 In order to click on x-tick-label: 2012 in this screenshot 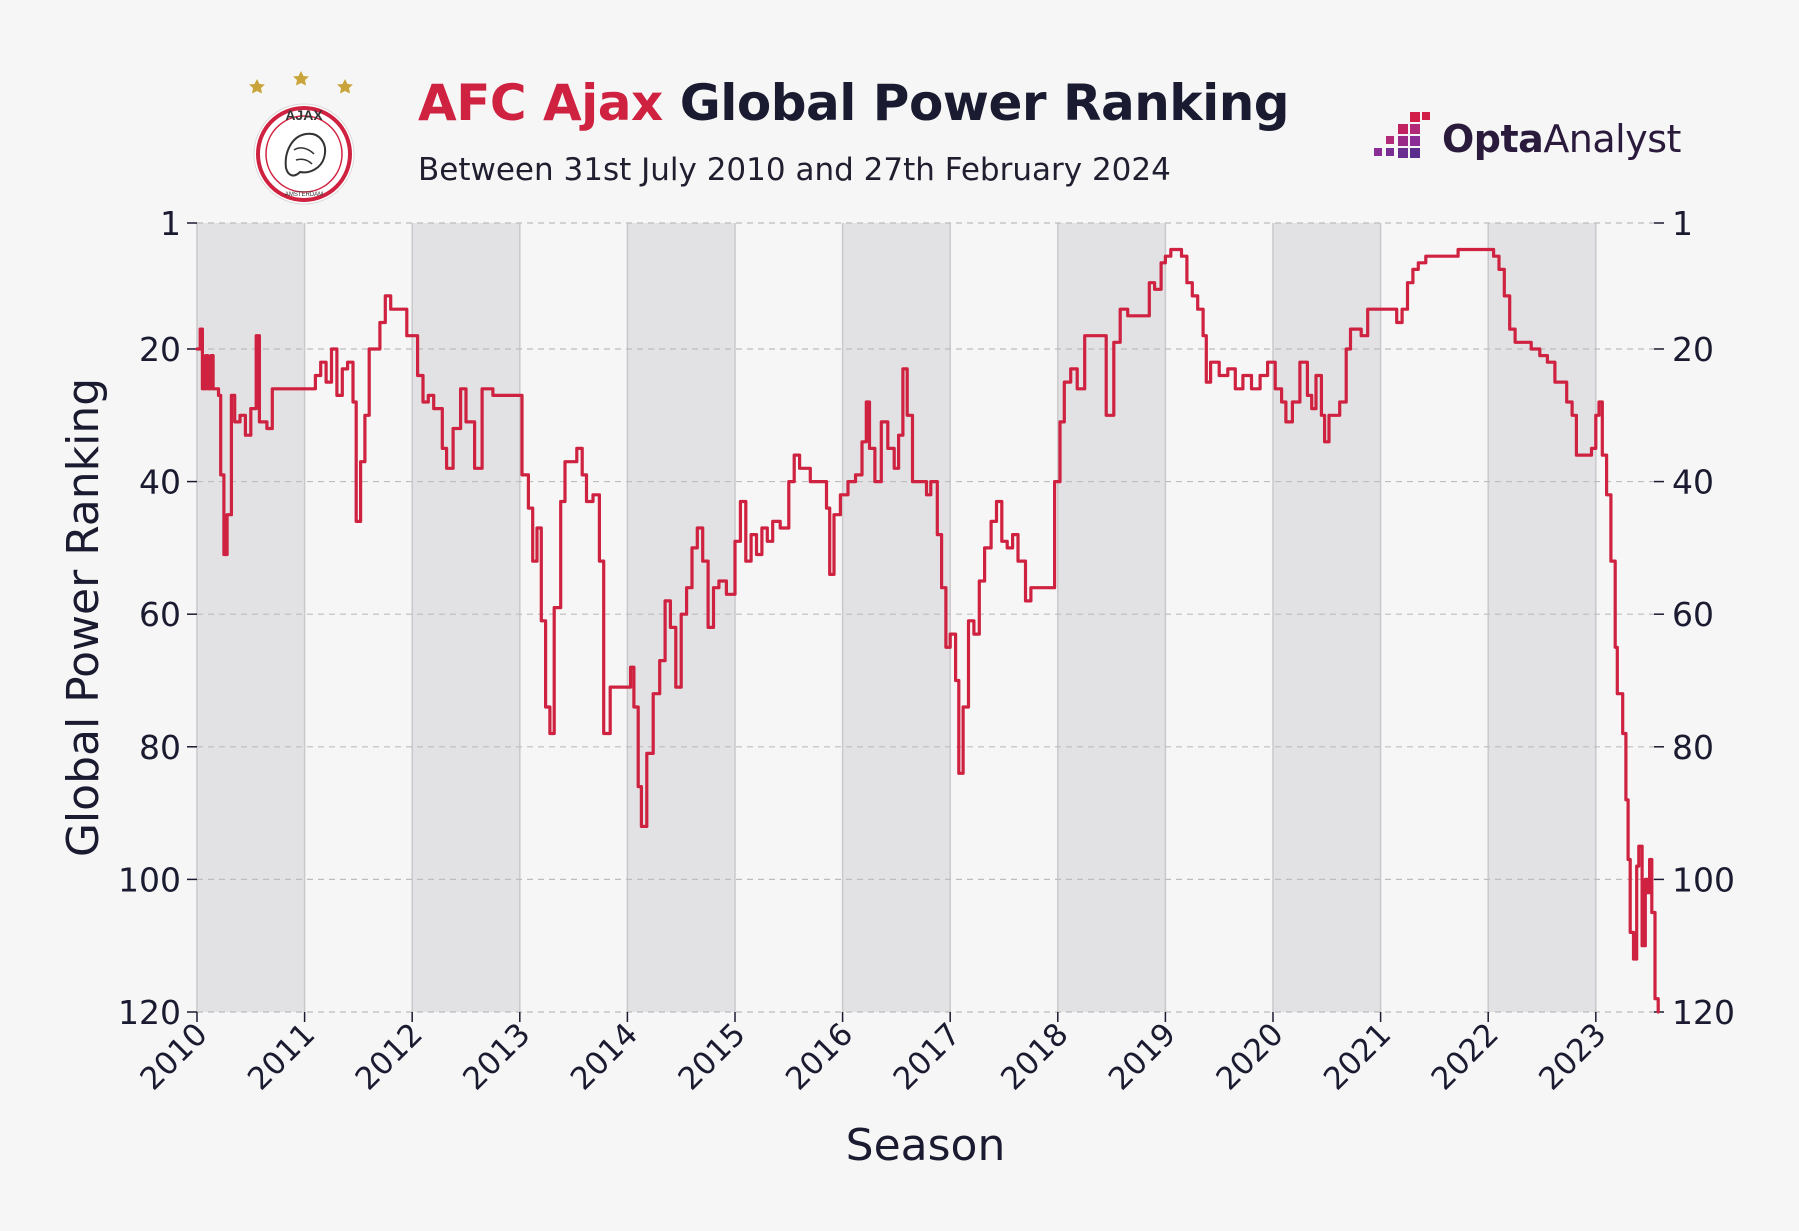, I will do `click(389, 1056)`.